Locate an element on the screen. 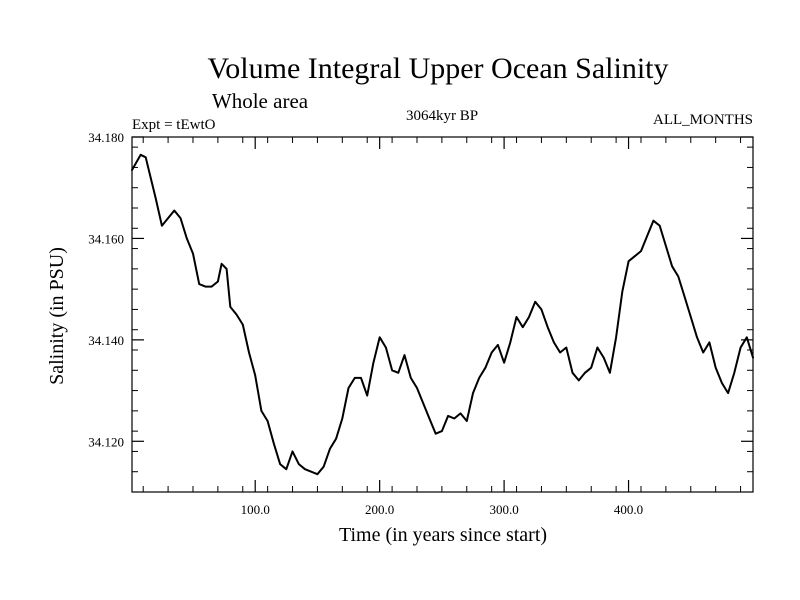  y-axis-label: Salinity (in PSU) is located at coordinates (57, 316).